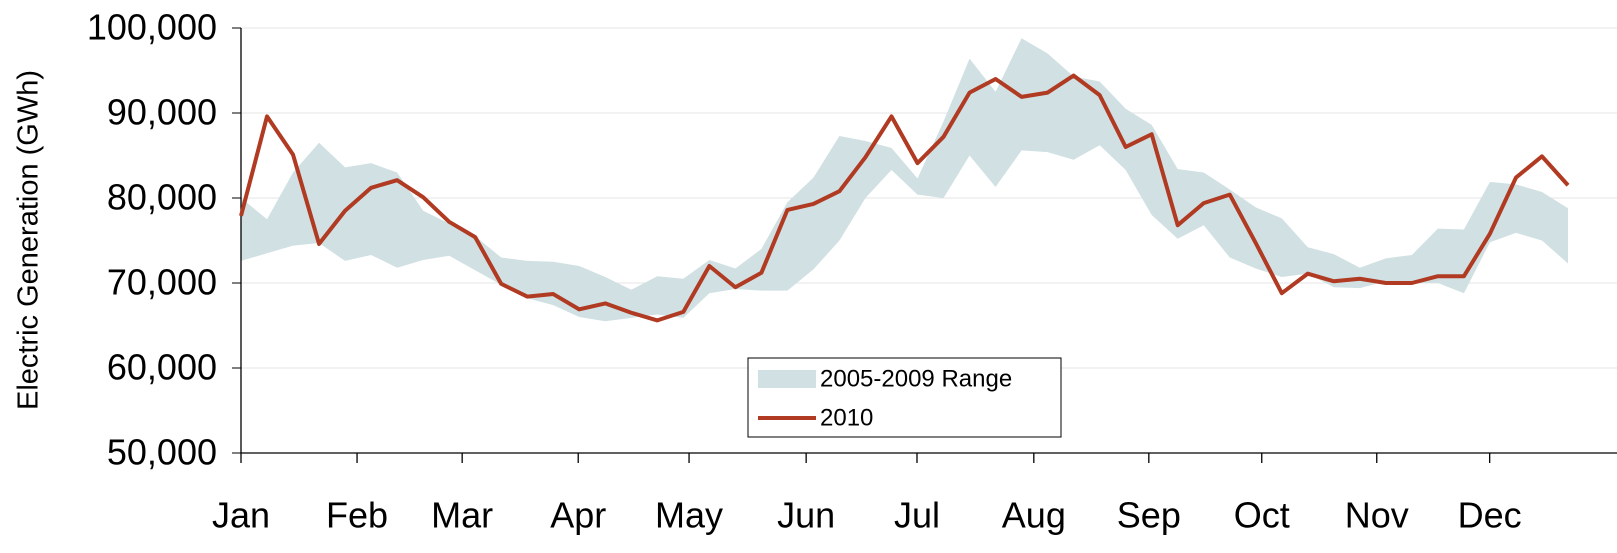 Image resolution: width=1617 pixels, height=553 pixels. What do you see at coordinates (1034, 515) in the screenshot?
I see `x-tick-label: Aug` at bounding box center [1034, 515].